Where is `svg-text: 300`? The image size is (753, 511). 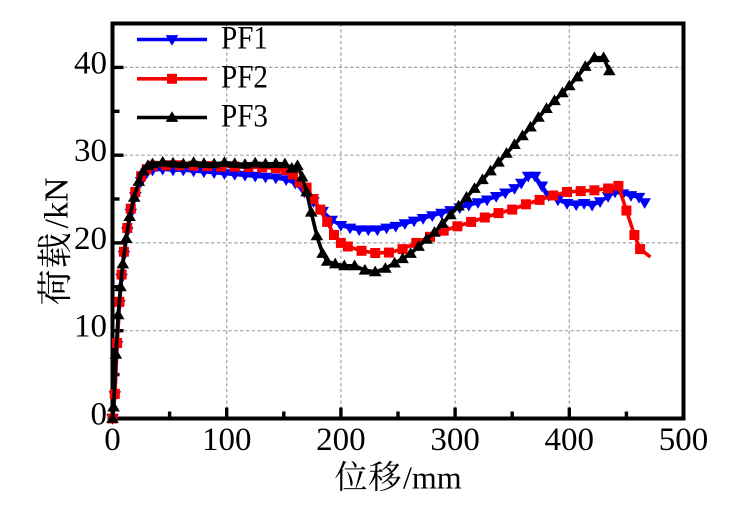
svg-text: 300 is located at coordinates (455, 440).